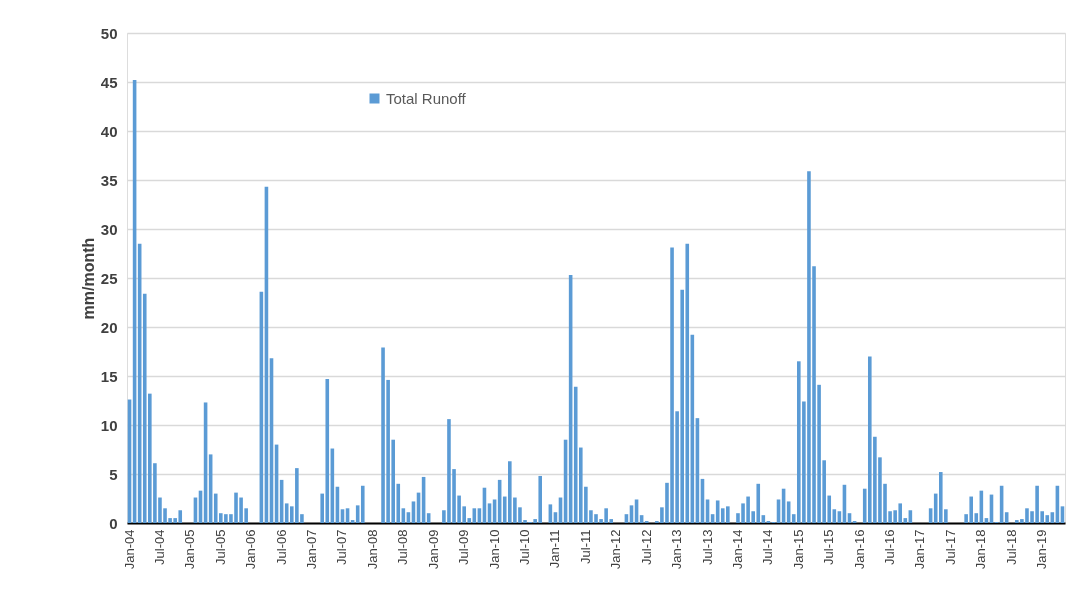 This screenshot has height=601, width=1090. I want to click on x-tick-label: Jan-10, so click(494, 549).